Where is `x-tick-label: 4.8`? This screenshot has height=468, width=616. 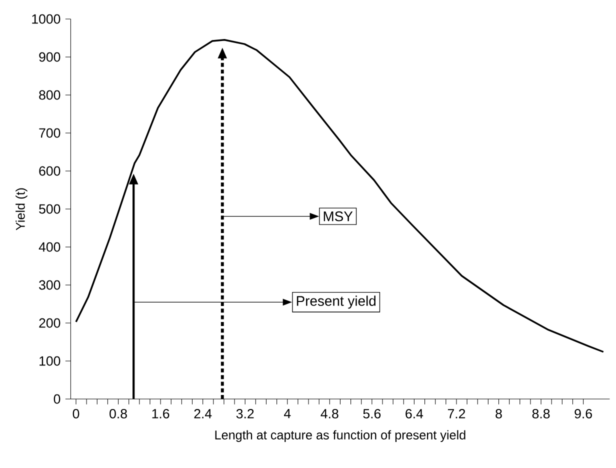 x-tick-label: 4.8 is located at coordinates (329, 413).